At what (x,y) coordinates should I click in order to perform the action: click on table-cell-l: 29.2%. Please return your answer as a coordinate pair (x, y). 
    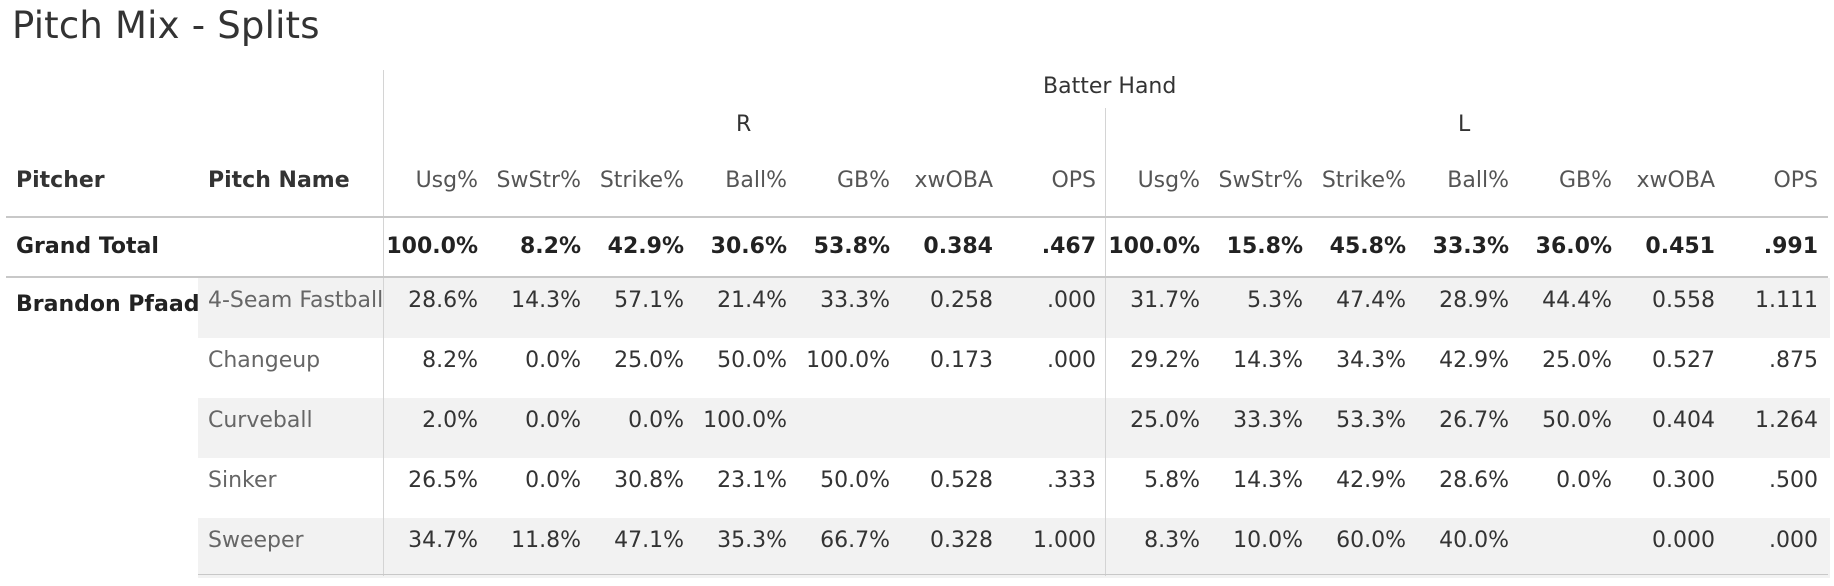
    Looking at the image, I should click on (1165, 360).